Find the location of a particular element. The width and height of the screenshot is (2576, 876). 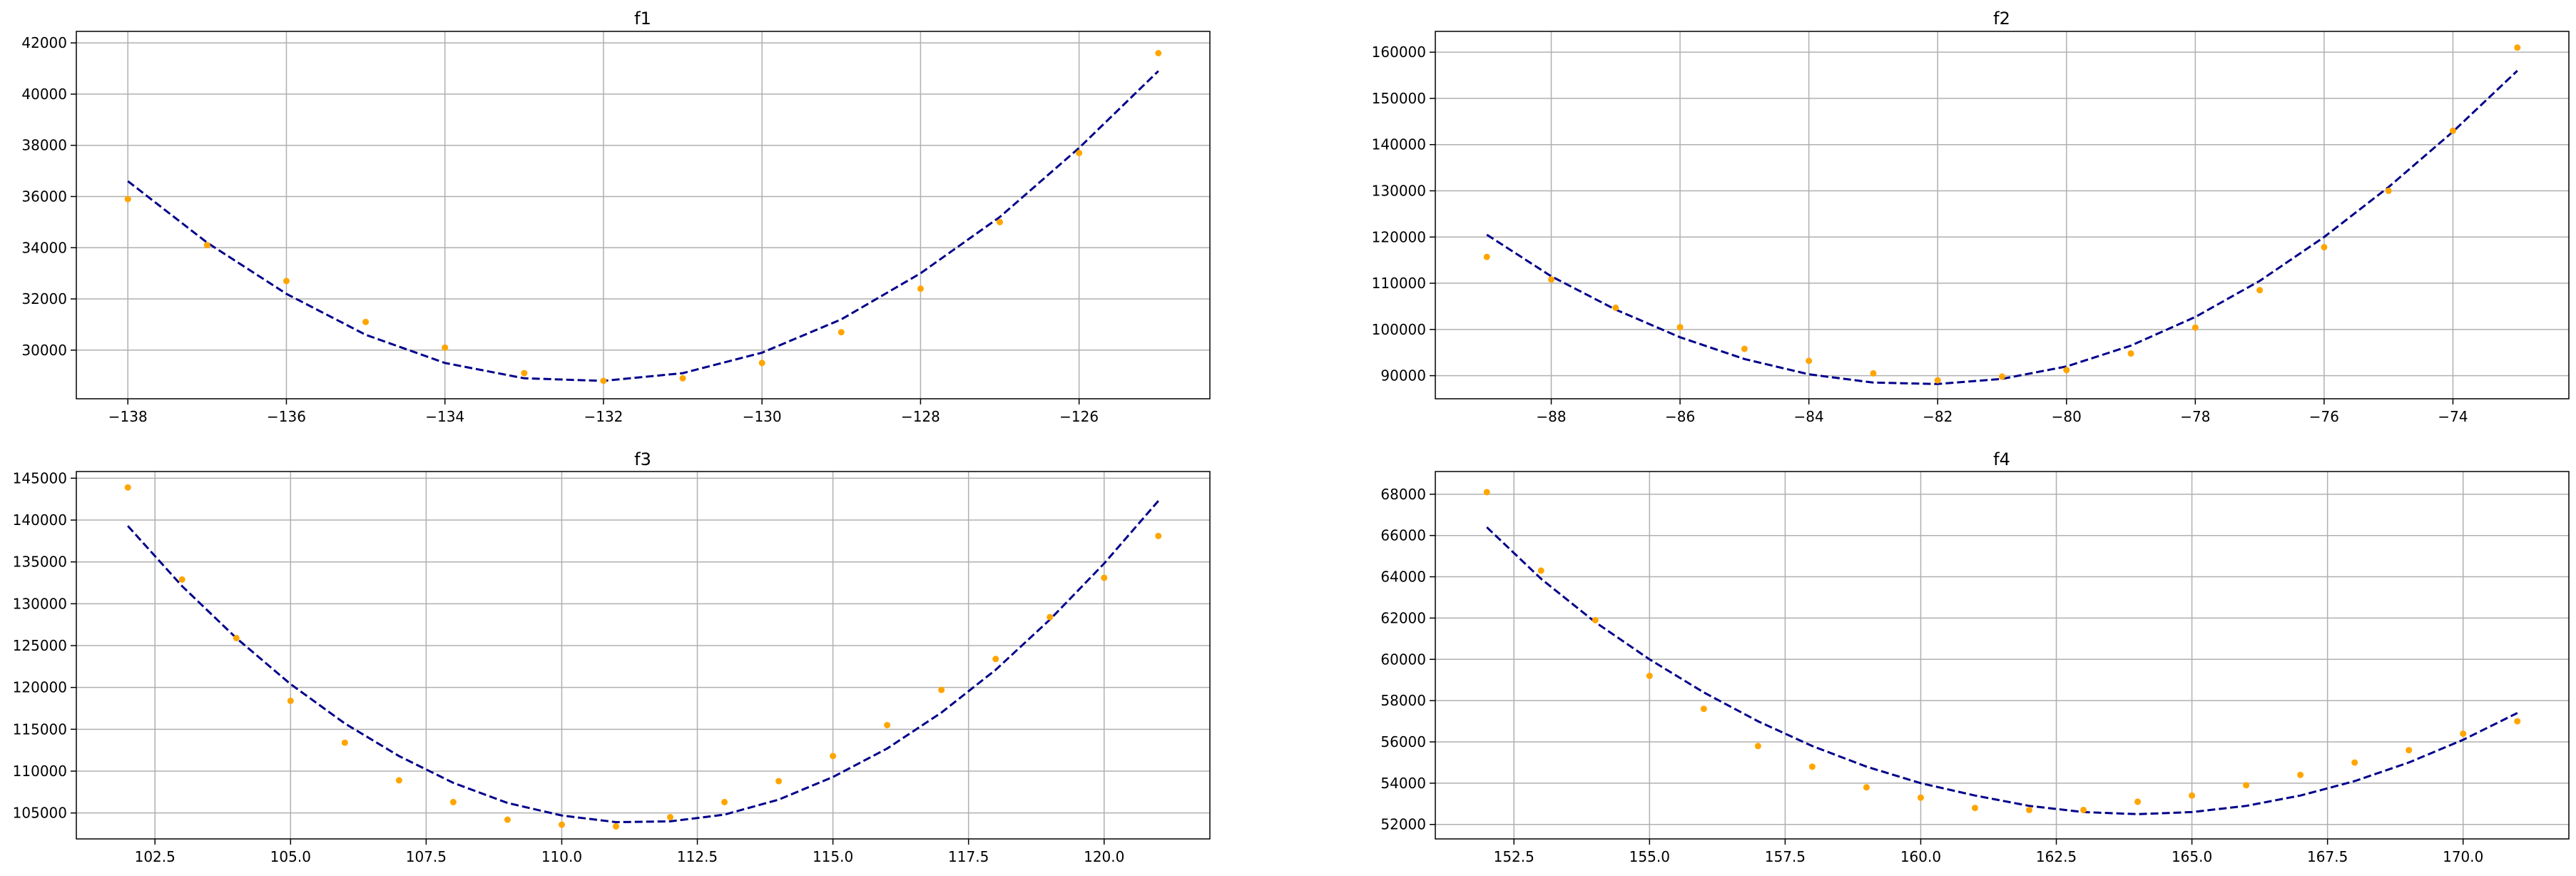

y-tick-label: 40000 is located at coordinates (44, 94).